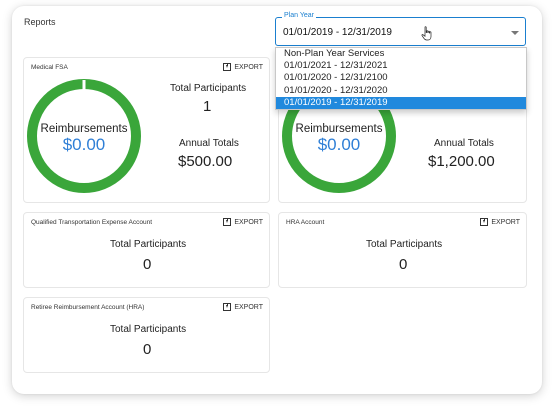 This screenshot has height=412, width=554. What do you see at coordinates (337, 32) in the screenshot?
I see `plan-year-value: 01/01/2019 - 12/31/2019` at bounding box center [337, 32].